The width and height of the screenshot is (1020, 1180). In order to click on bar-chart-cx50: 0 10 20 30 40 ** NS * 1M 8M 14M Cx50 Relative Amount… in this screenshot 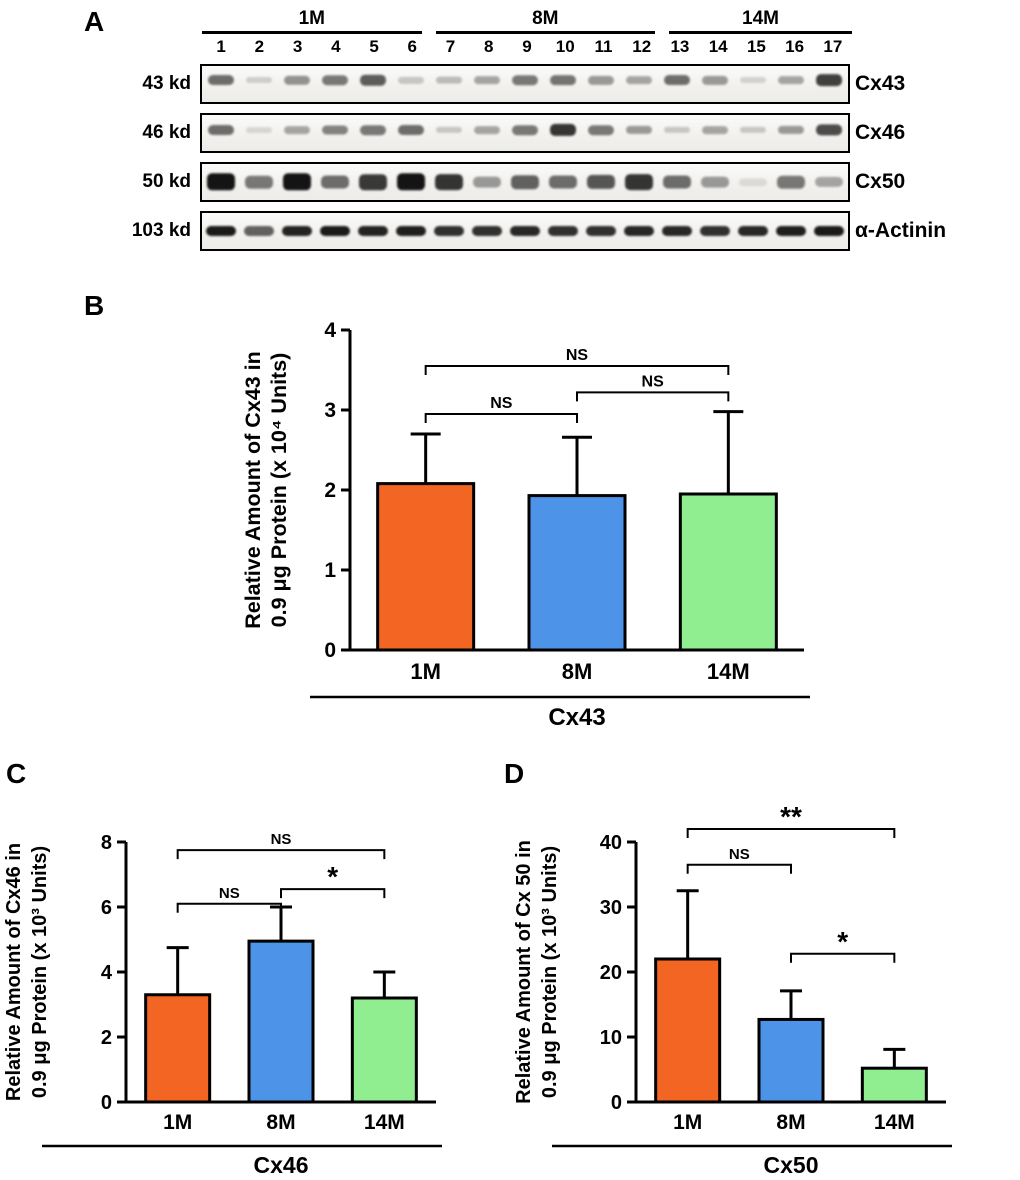, I will do `click(732, 989)`.